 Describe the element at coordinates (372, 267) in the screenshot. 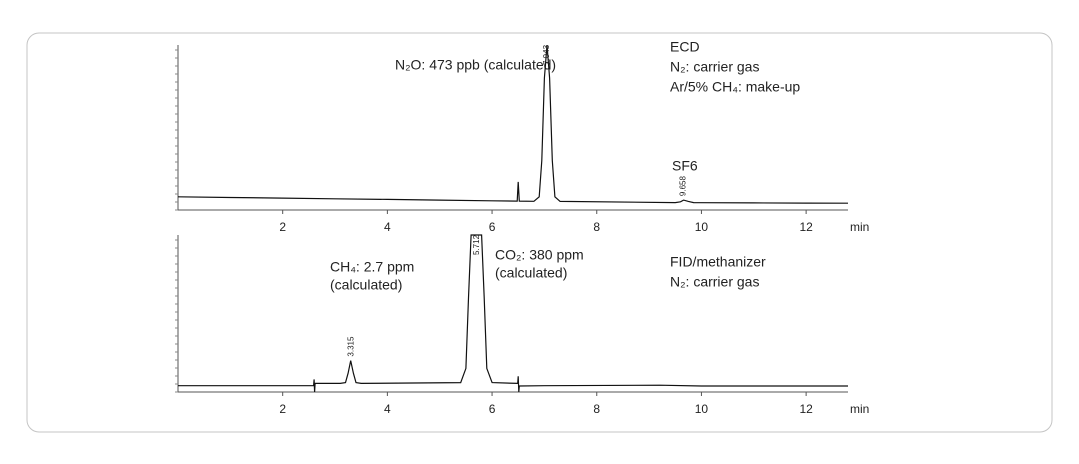

I see `annotation: CH₄: 2.7 ppm` at that location.